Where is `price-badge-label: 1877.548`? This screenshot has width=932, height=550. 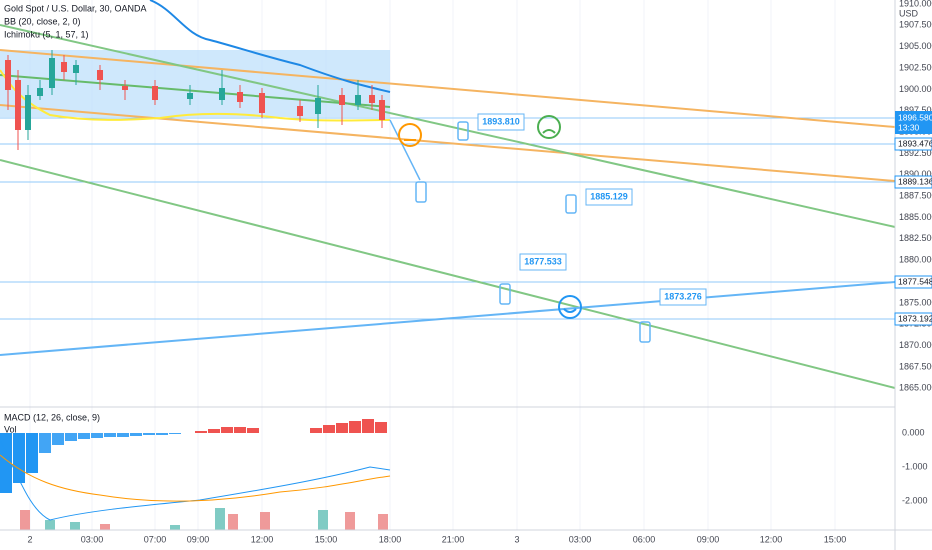
price-badge-label: 1877.548 is located at coordinates (915, 281).